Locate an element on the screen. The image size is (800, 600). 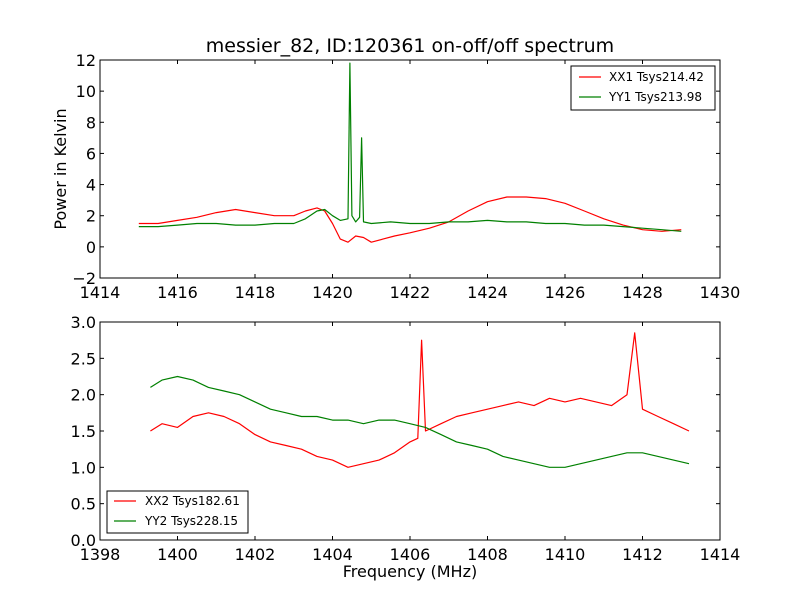
top-y-tick-label: 8 is located at coordinates (91, 122).